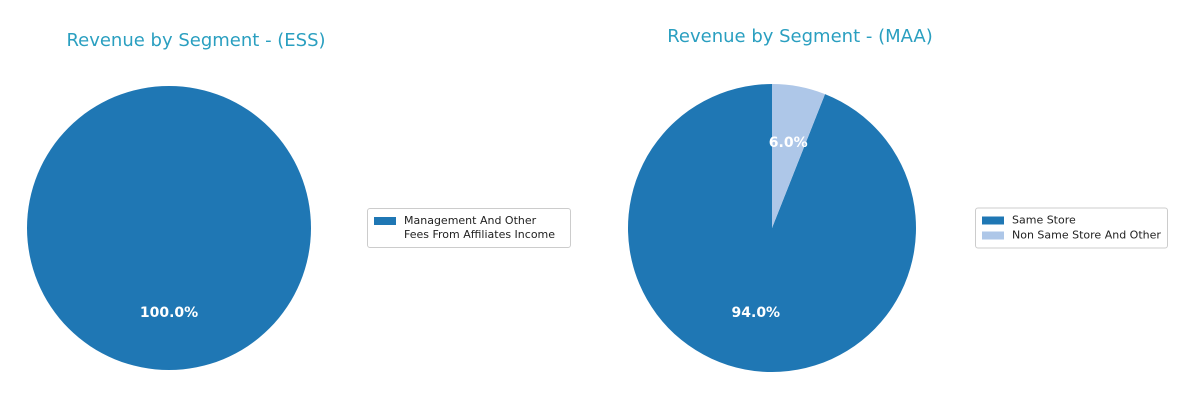  Describe the element at coordinates (799, 156) in the screenshot. I see `pie-slice` at that location.